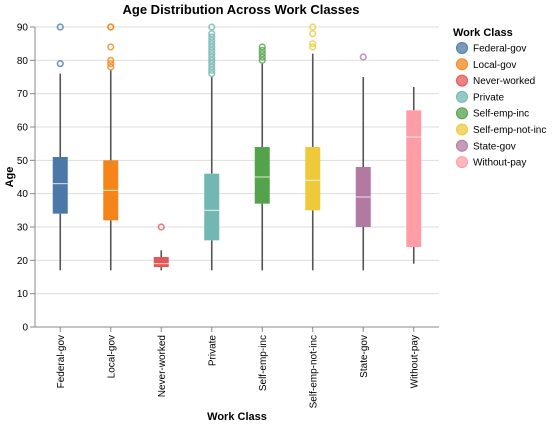  I want to click on y-axis: 0 10 20 30 40 50 60 70 80 90, so click(26, 178).